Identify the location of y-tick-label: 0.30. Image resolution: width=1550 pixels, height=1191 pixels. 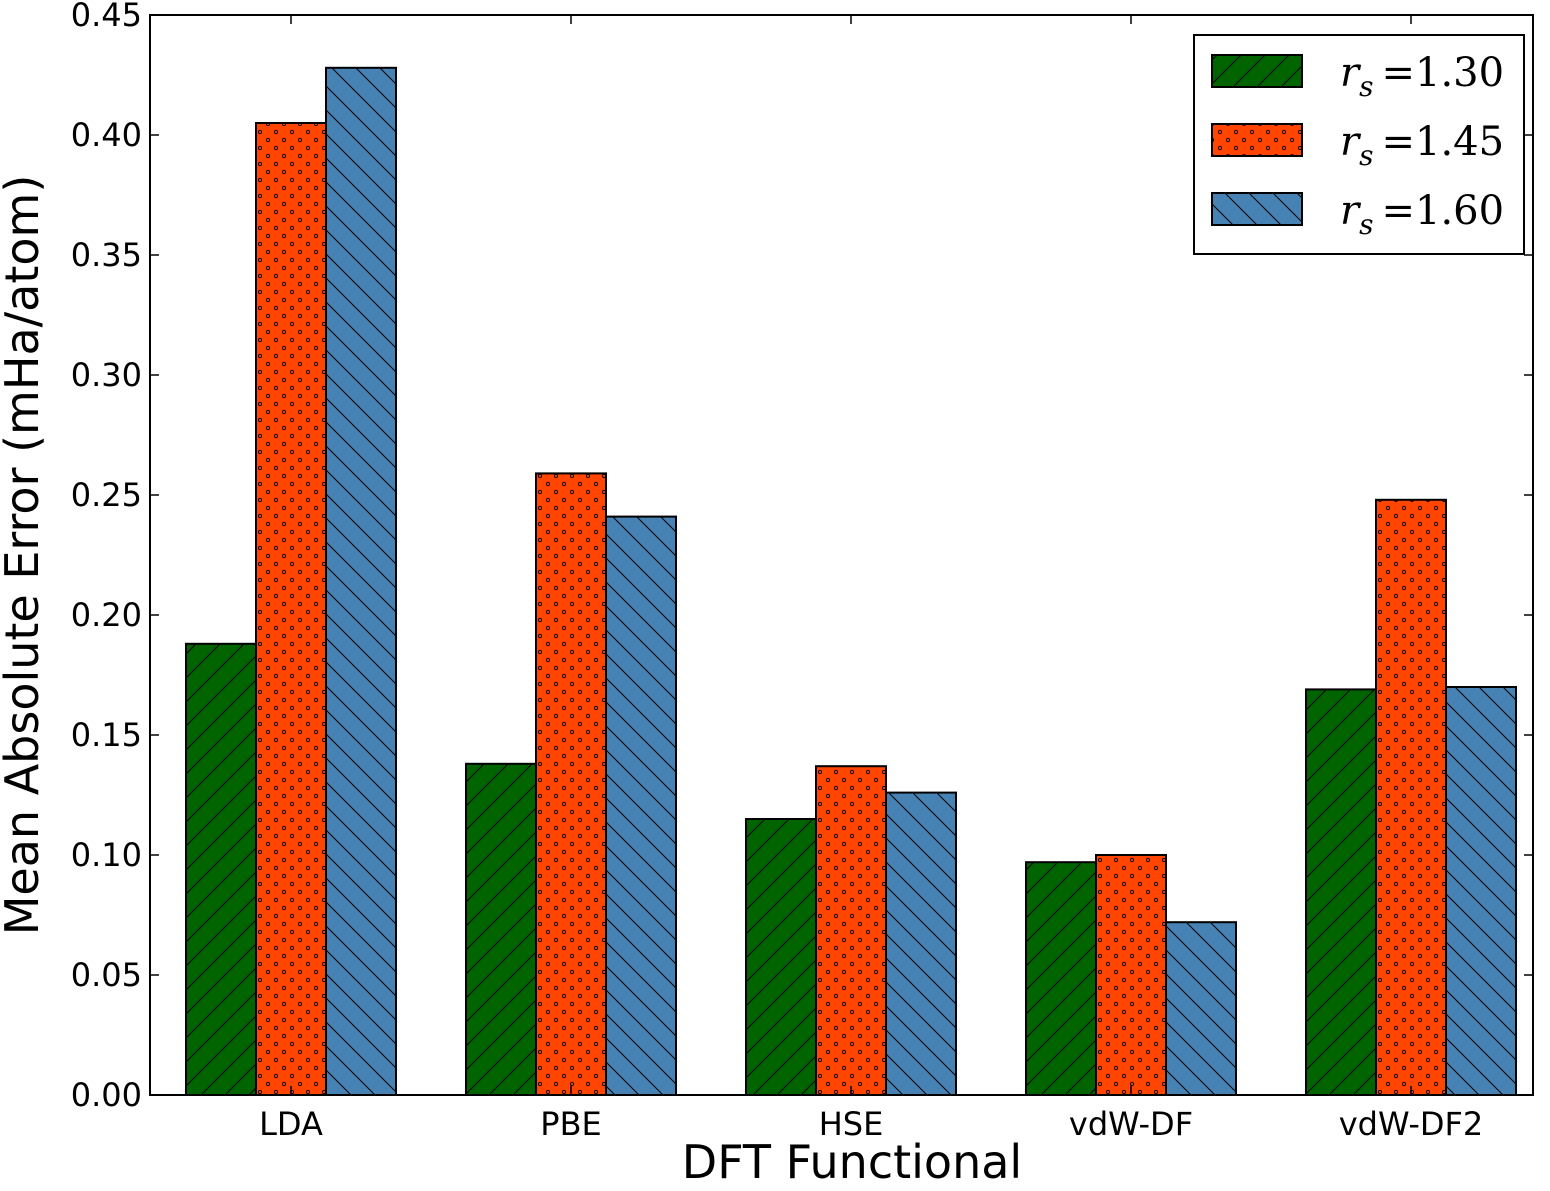
(106, 375).